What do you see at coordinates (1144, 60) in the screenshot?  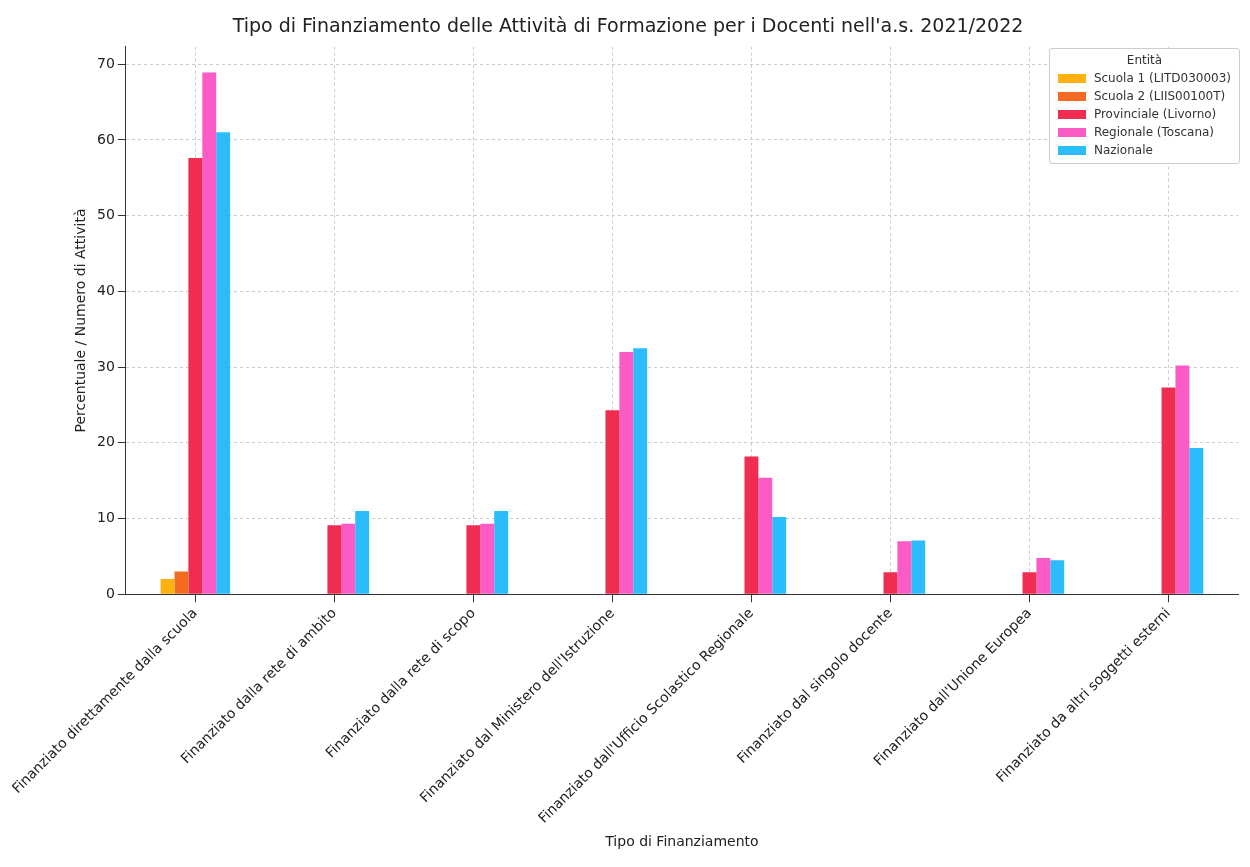 I see `legend-title: Entità` at bounding box center [1144, 60].